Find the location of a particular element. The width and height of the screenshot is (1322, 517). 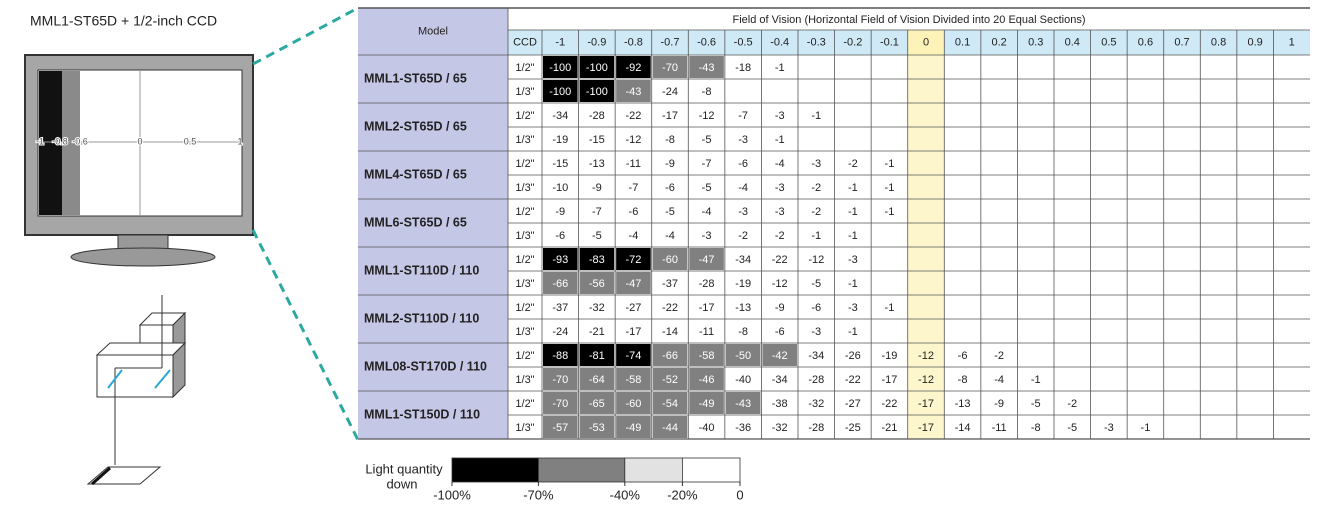

cell-value: -2 is located at coordinates (816, 188).